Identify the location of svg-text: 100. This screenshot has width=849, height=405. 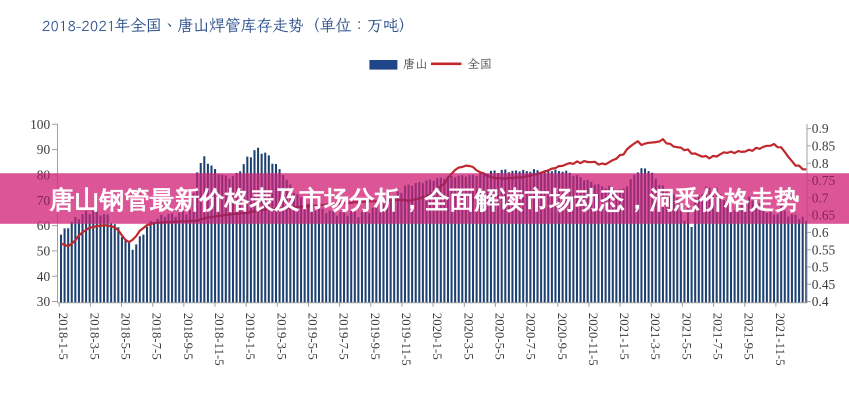
(40, 124).